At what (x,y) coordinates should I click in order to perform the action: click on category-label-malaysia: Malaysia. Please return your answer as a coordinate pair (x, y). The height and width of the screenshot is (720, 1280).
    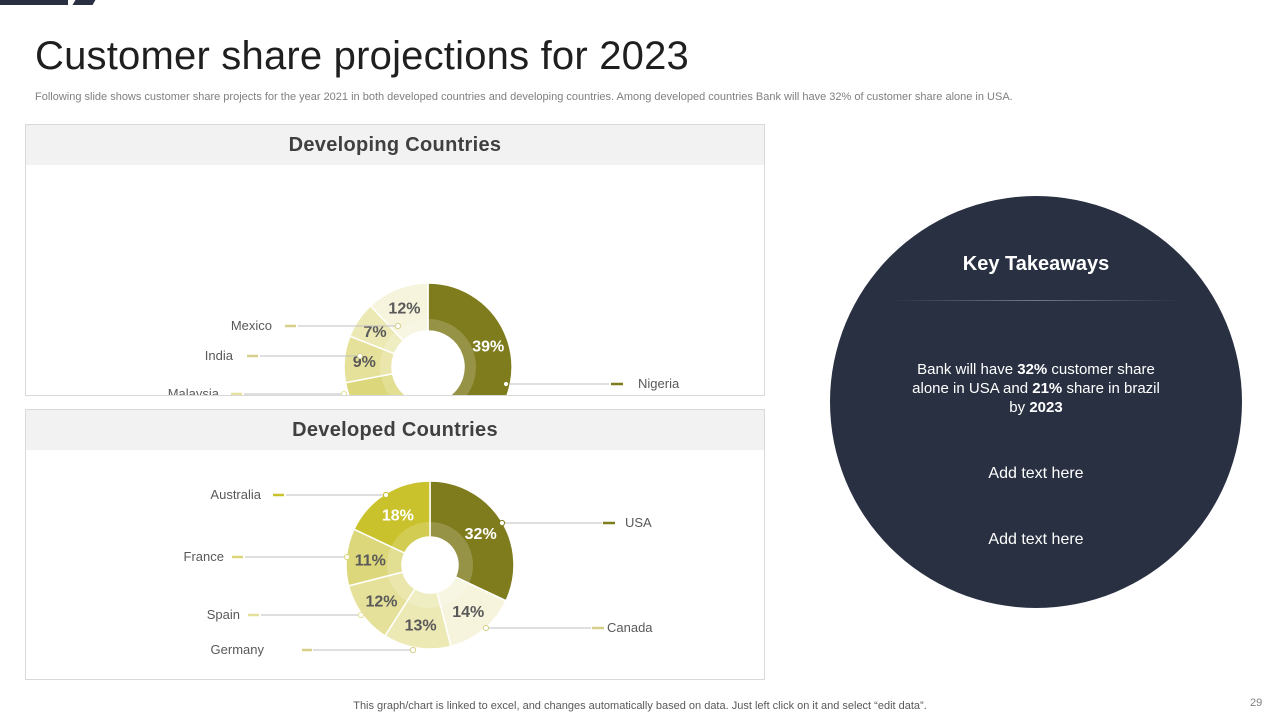
    Looking at the image, I should click on (194, 390).